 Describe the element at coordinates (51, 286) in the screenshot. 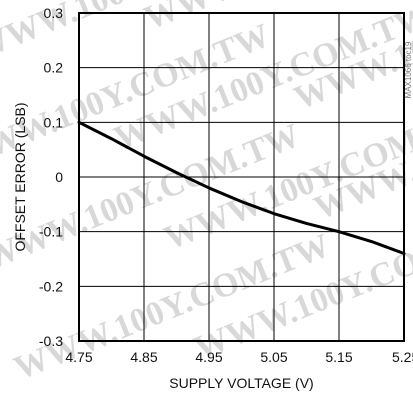

I see `y-tick-label: -0.2` at that location.